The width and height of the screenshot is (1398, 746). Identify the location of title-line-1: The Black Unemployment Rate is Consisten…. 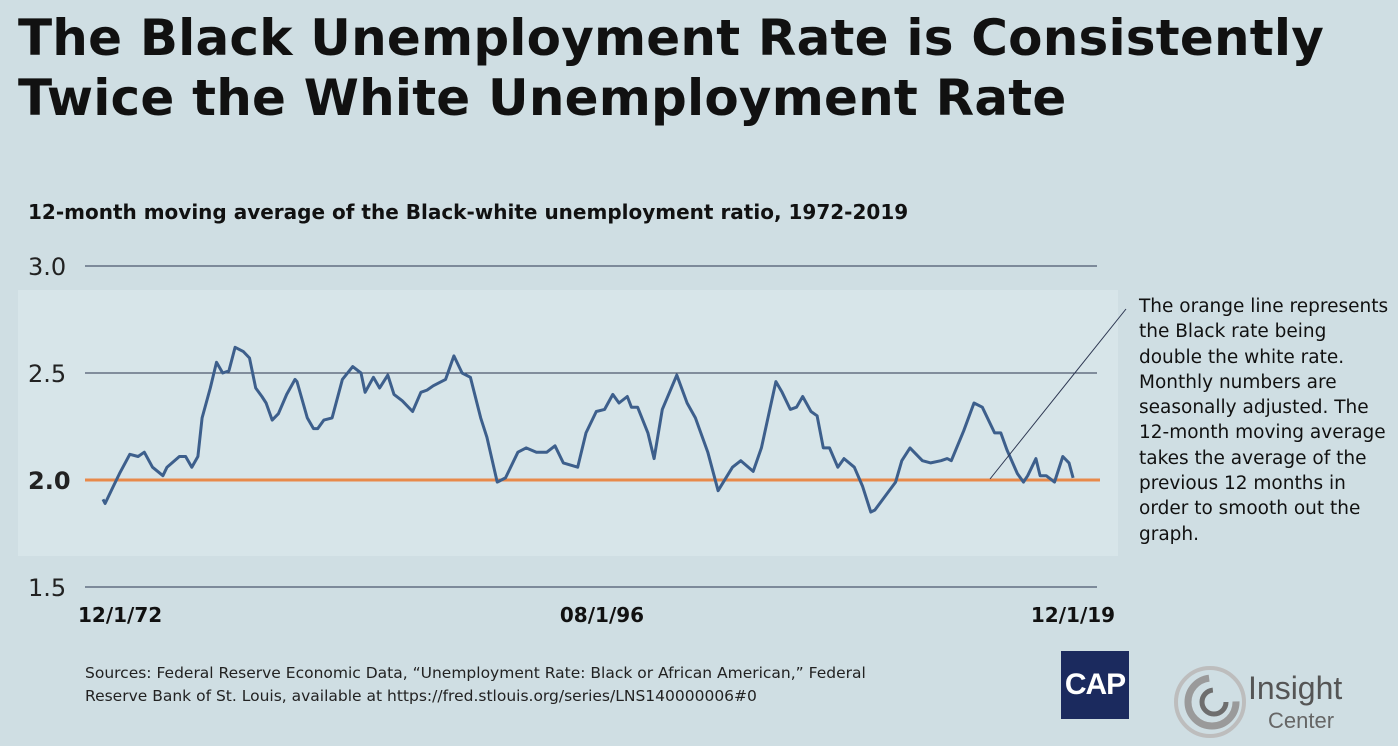
(671, 38).